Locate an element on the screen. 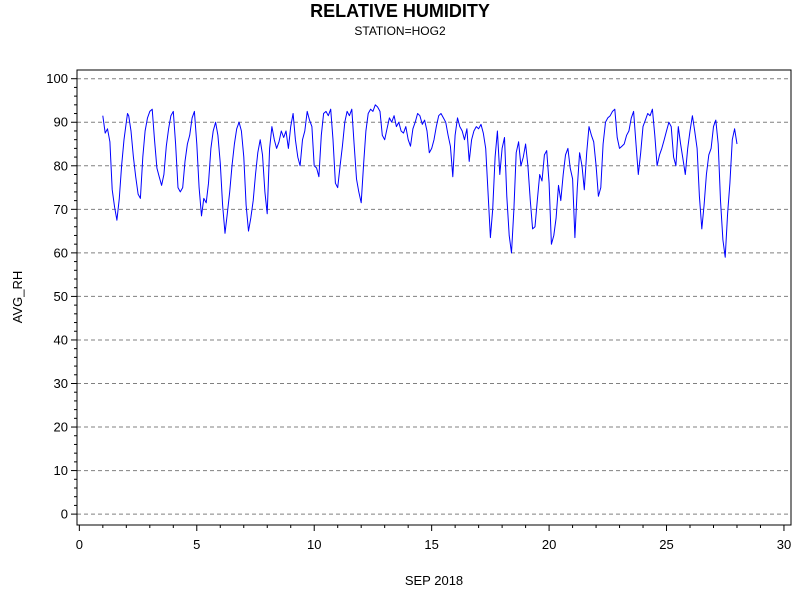 This screenshot has width=800, height=600. x-tick-label: 20 is located at coordinates (549, 544).